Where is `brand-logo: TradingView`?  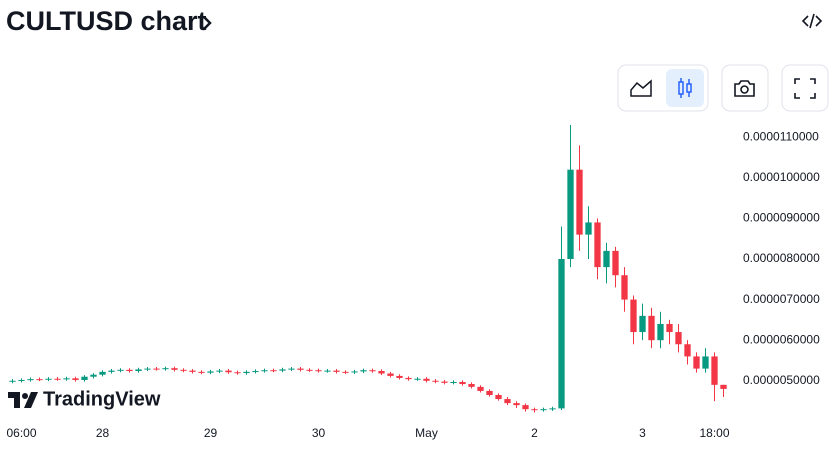 brand-logo: TradingView is located at coordinates (84, 399).